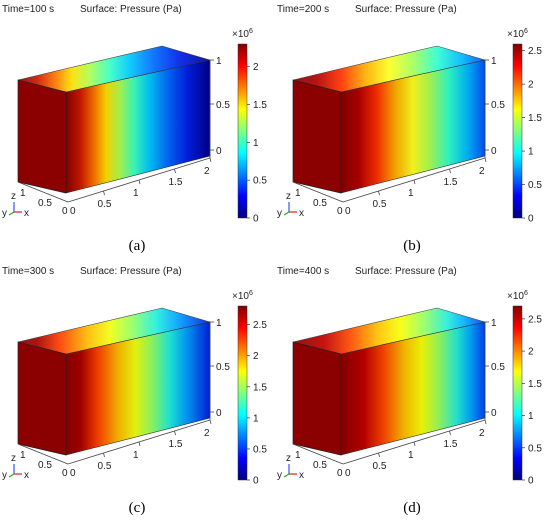 This screenshot has height=523, width=550. Describe the element at coordinates (303, 271) in the screenshot. I see `time-label: Time=400 s` at that location.